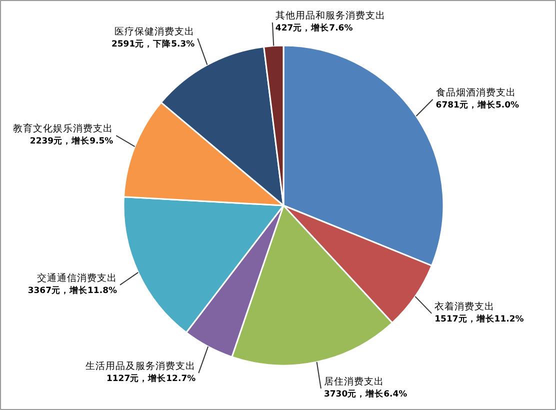 This screenshot has height=410, width=556. What do you see at coordinates (366, 394) in the screenshot?
I see `data-label: 3730元，增长6.4%` at bounding box center [366, 394].